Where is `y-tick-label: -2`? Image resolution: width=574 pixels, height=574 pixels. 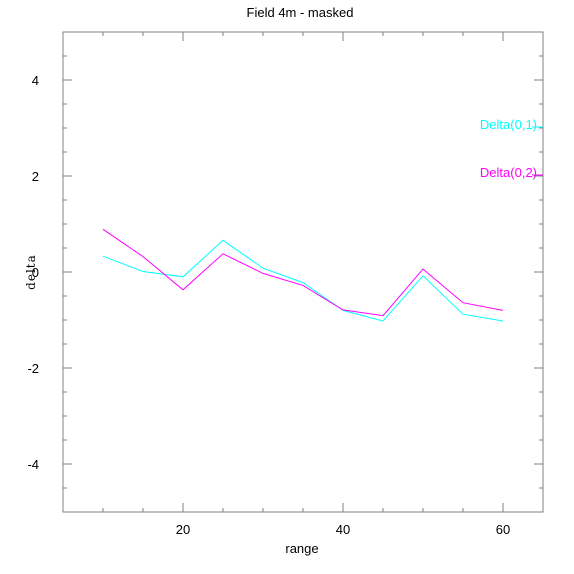
y-tick-label: -2 is located at coordinates (33, 368).